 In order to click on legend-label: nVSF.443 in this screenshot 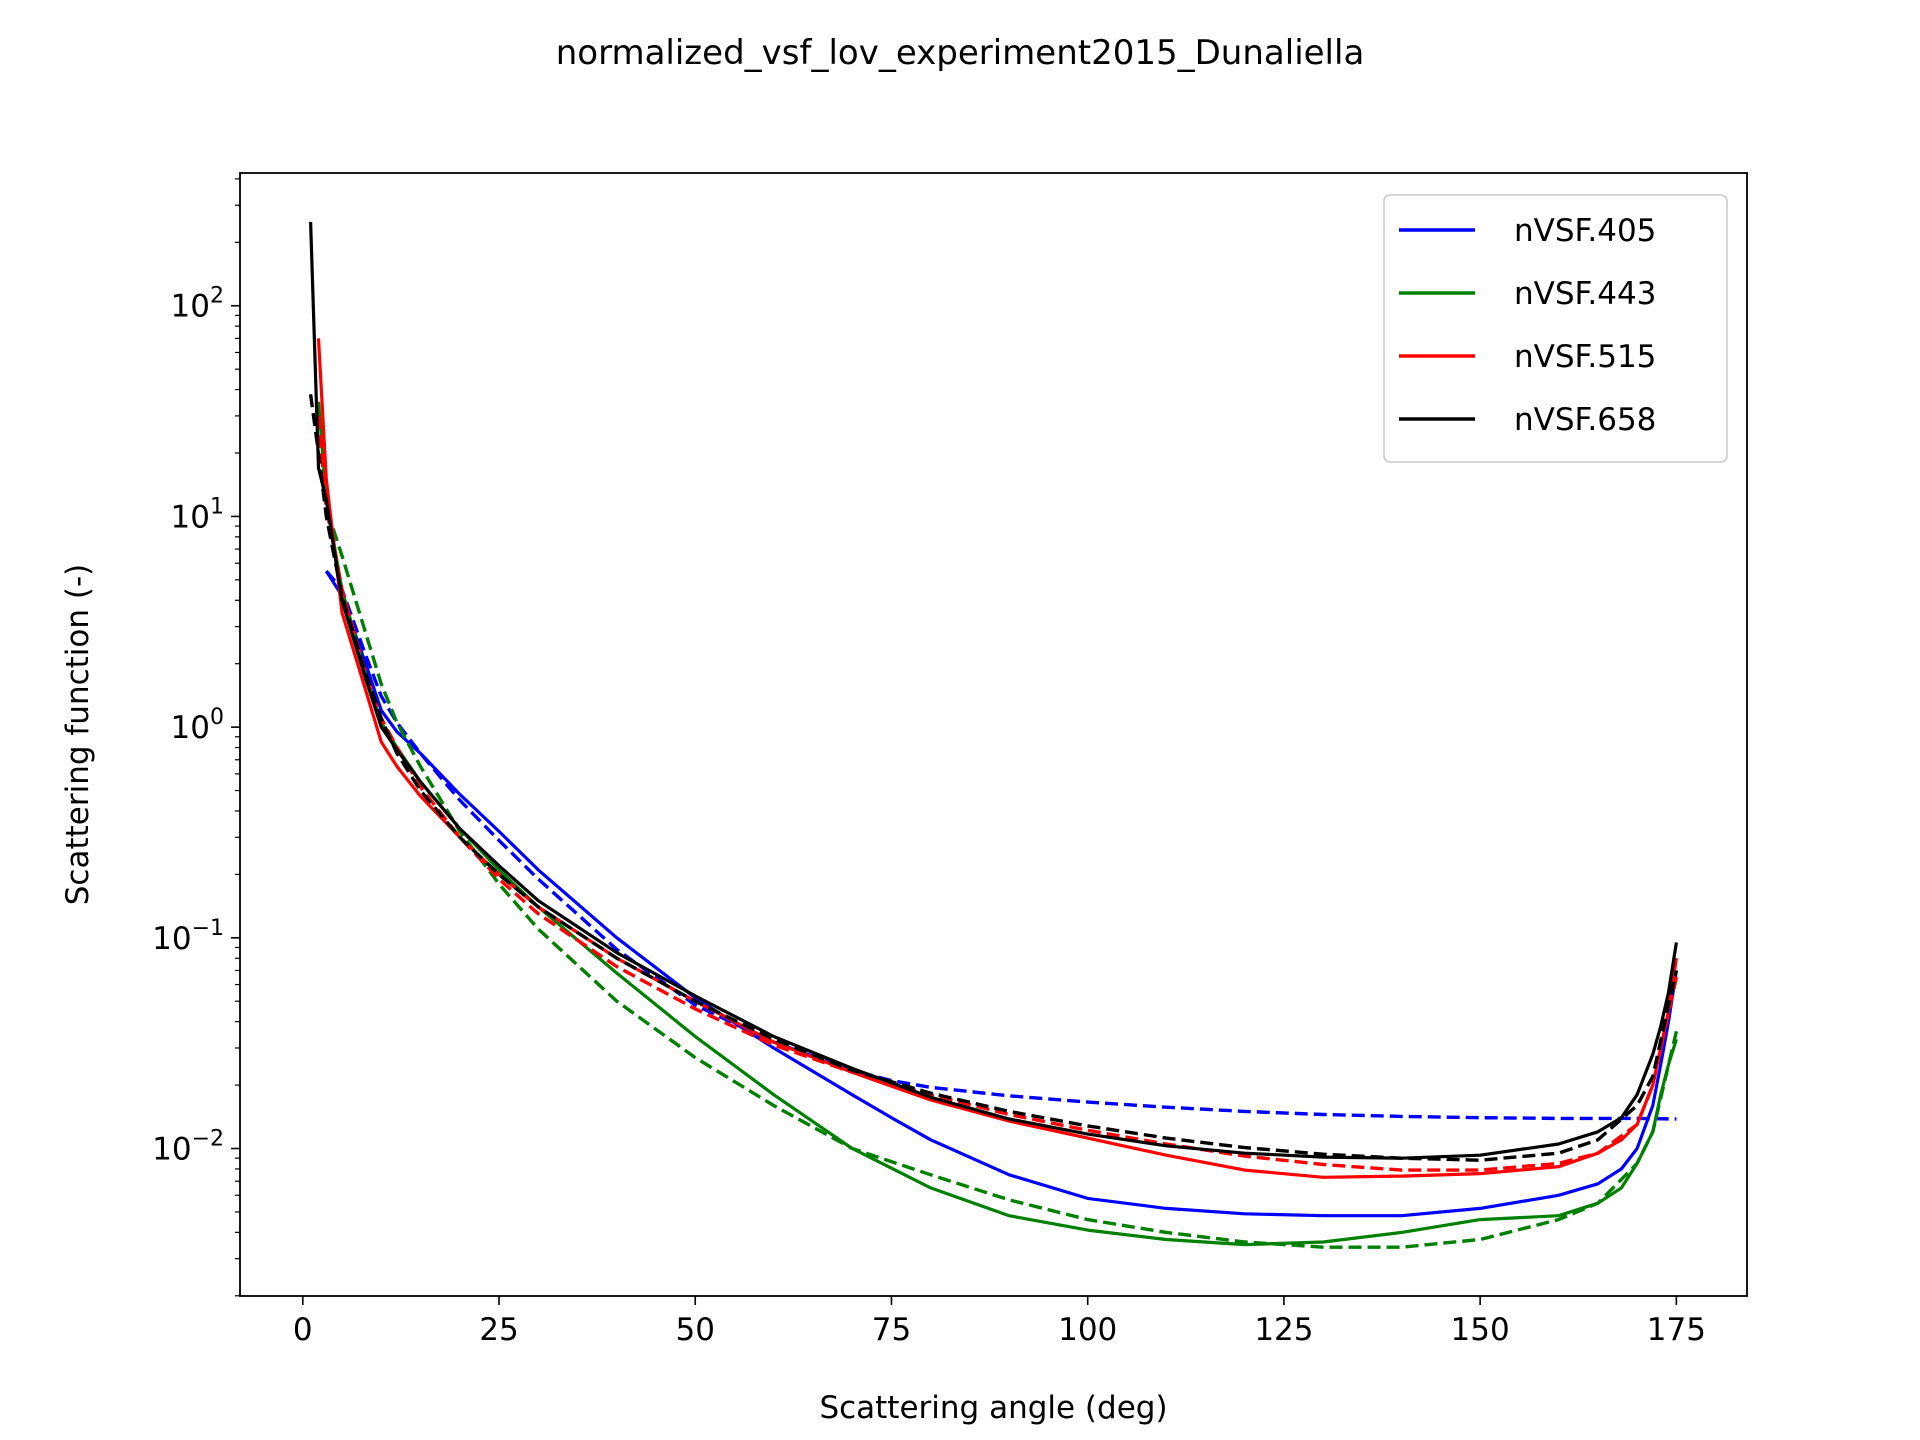, I will do `click(1585, 294)`.